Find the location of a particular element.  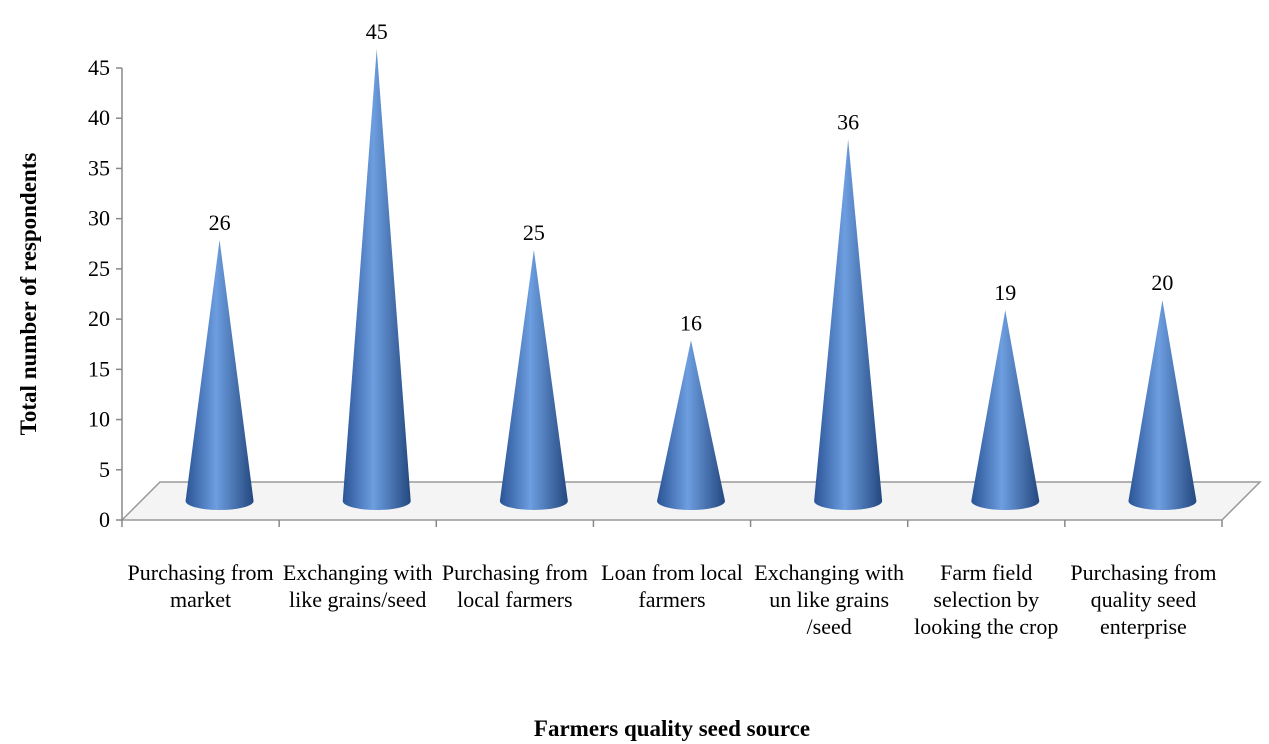

data-label: 25 is located at coordinates (534, 232).